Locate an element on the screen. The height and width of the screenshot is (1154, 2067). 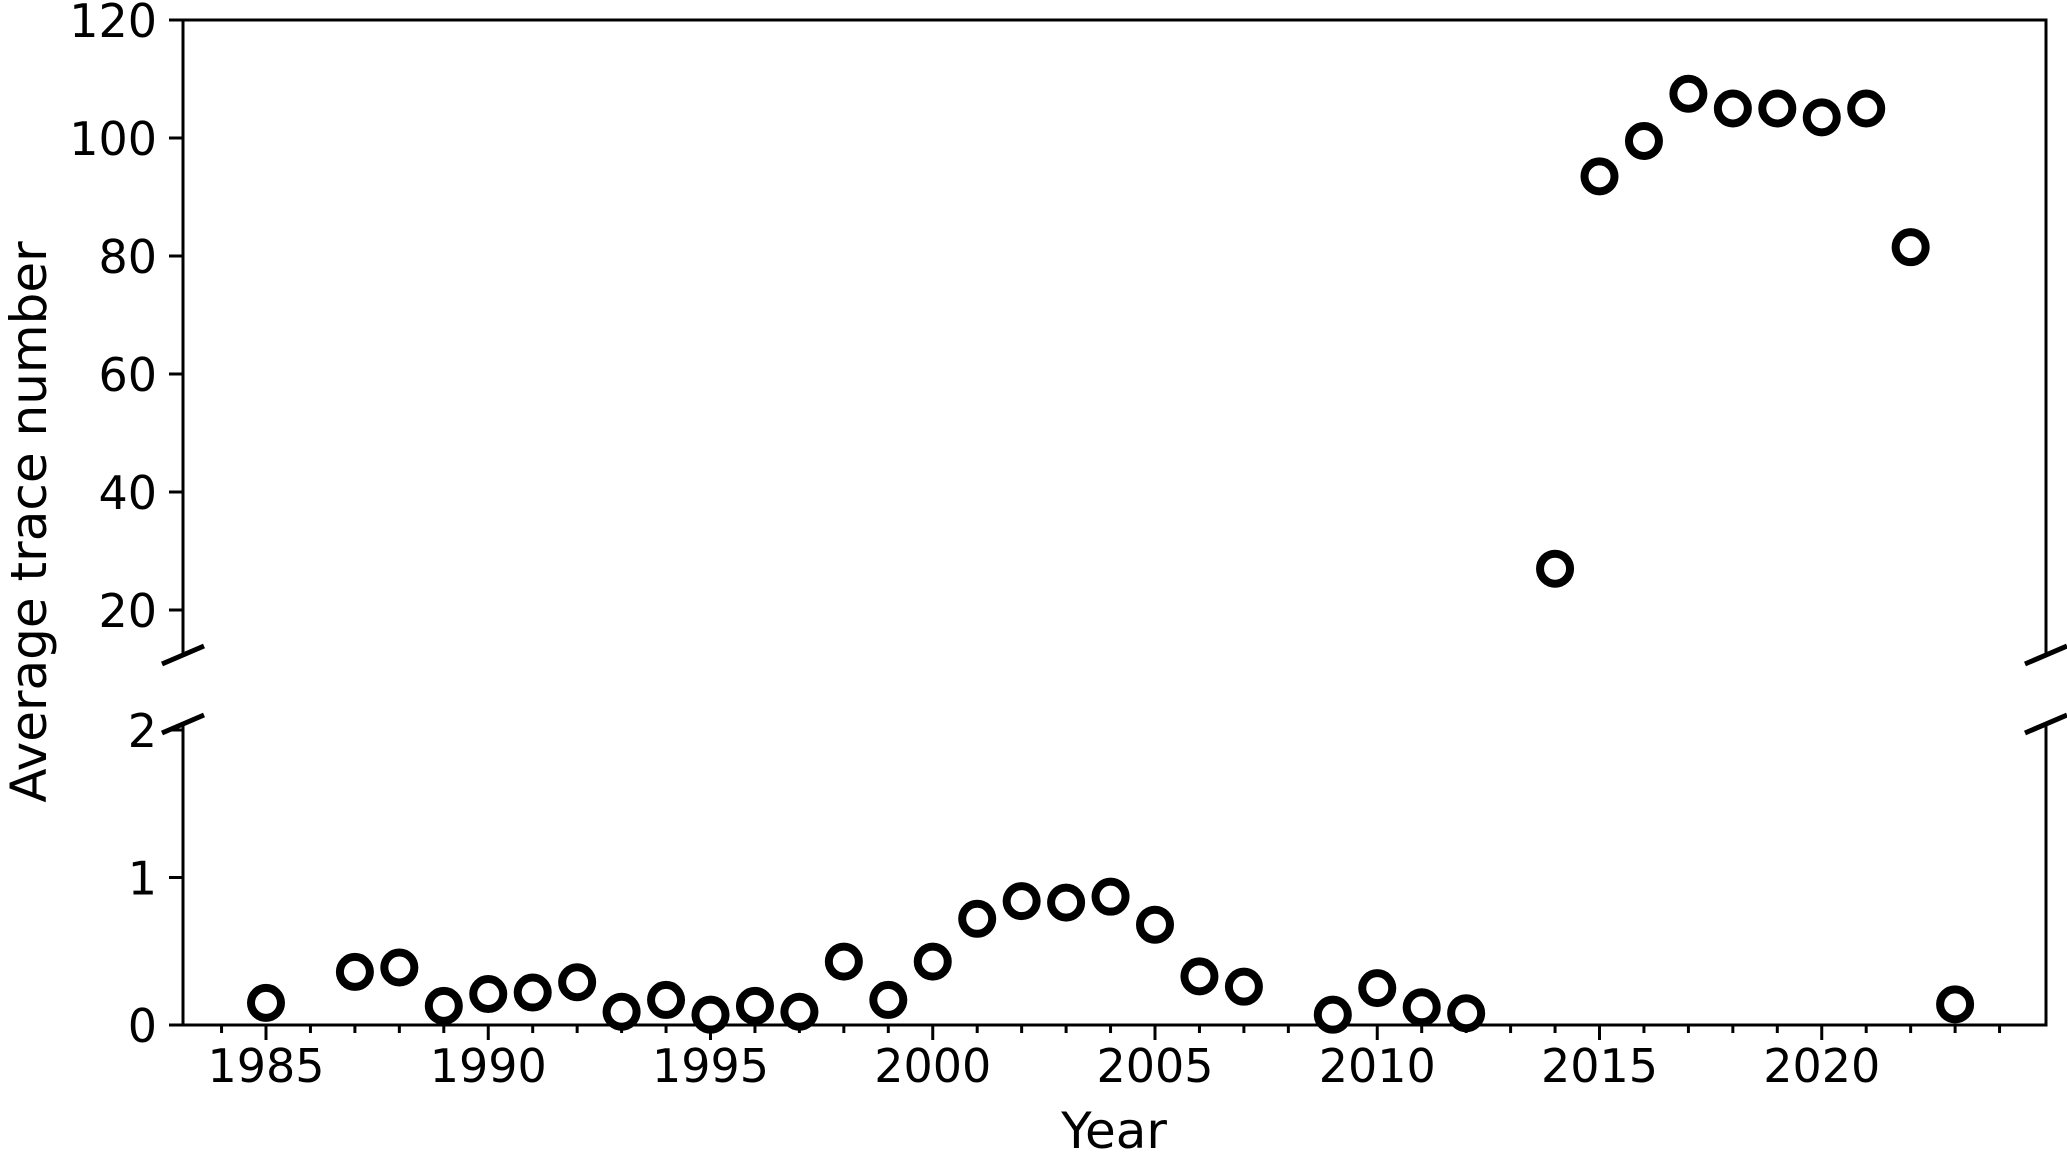
x-axis-label: Year is located at coordinates (1113, 1128).